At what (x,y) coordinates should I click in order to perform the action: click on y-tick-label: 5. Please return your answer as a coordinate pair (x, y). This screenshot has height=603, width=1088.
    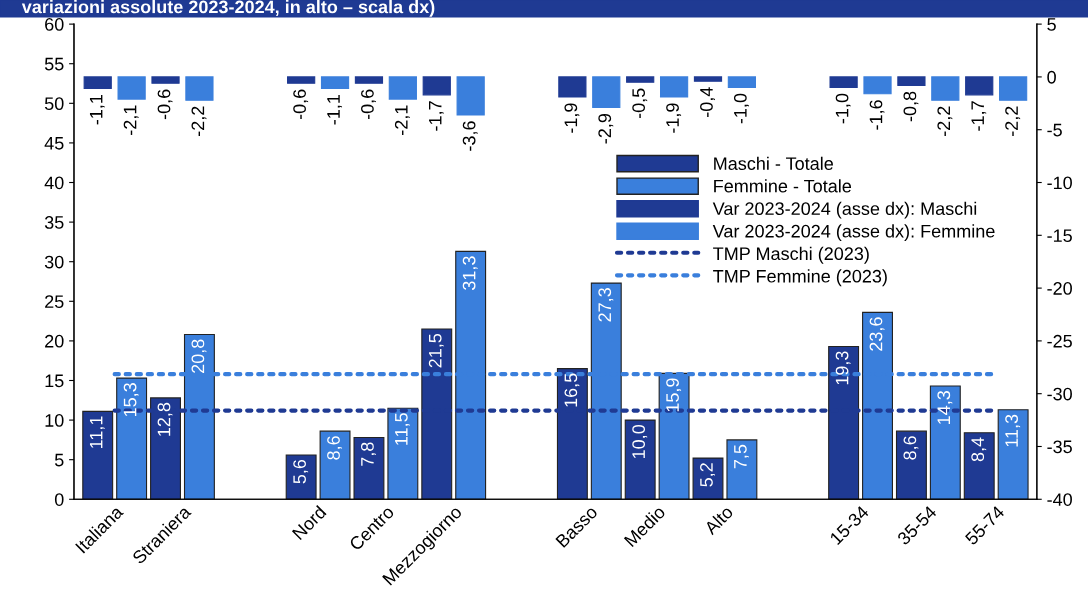
    Looking at the image, I should click on (59, 460).